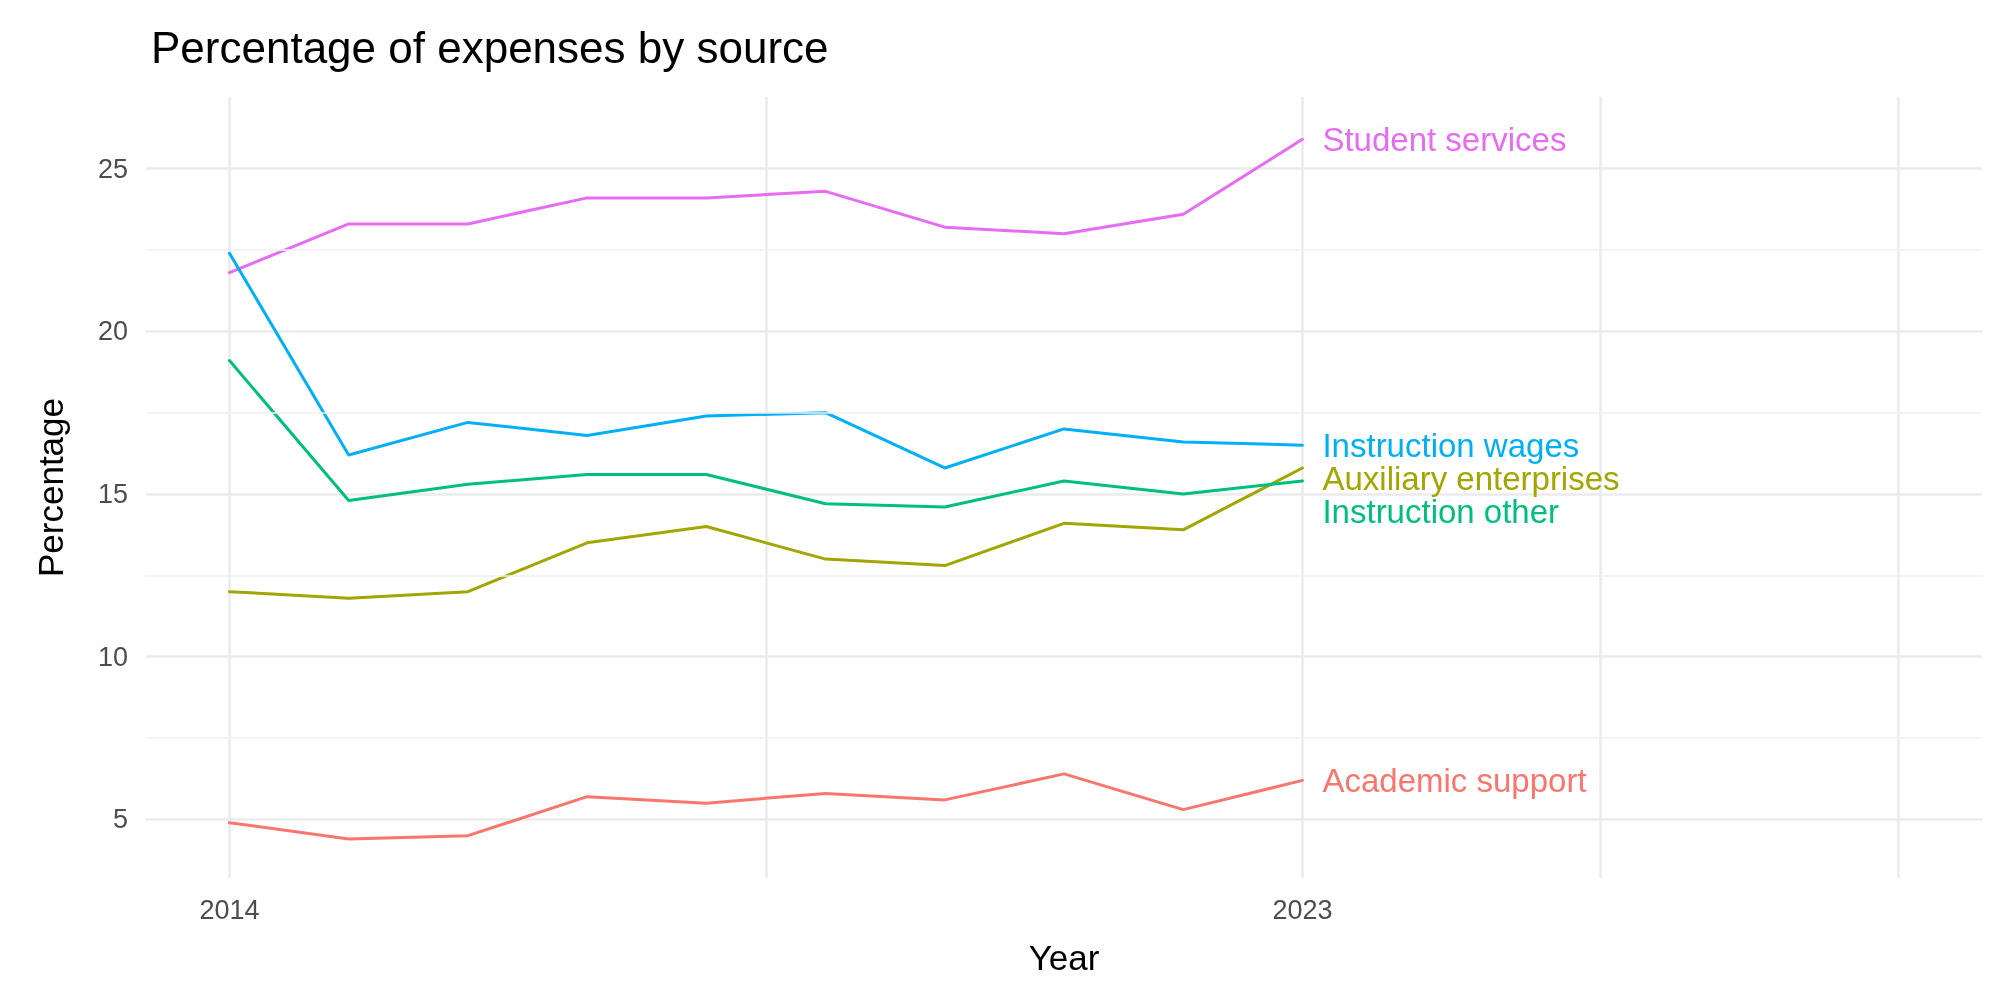  I want to click on y-tick-label: 10, so click(112, 656).